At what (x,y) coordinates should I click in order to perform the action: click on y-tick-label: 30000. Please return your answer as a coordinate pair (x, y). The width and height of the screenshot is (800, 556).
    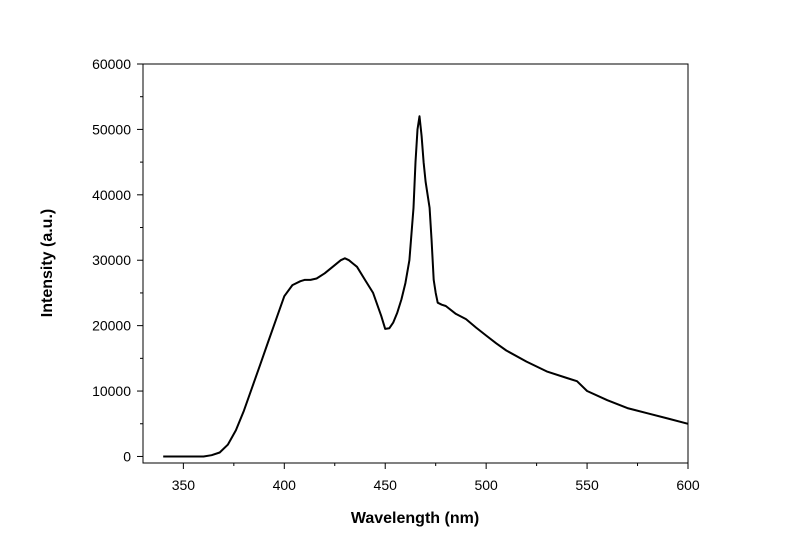
    Looking at the image, I should click on (111, 260).